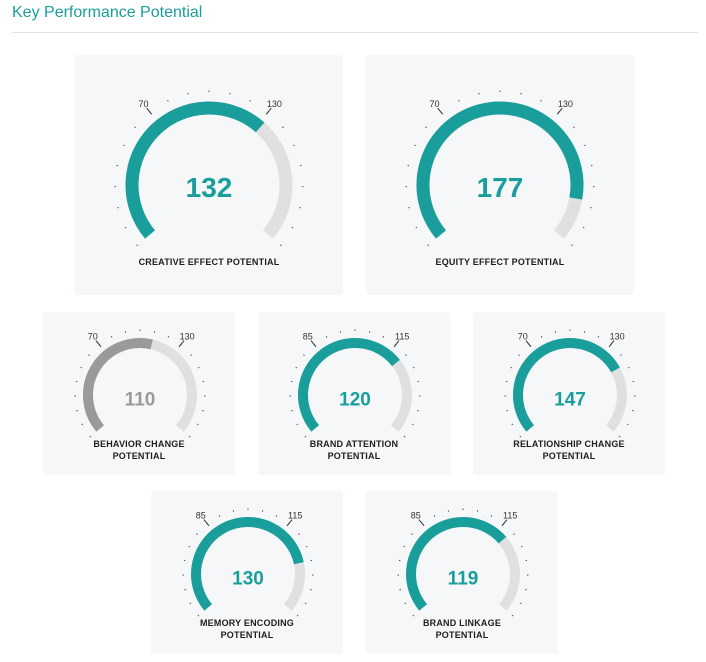  Describe the element at coordinates (462, 629) in the screenshot. I see `gauge-title: BRAND LINKAGE POTENTIAL` at that location.